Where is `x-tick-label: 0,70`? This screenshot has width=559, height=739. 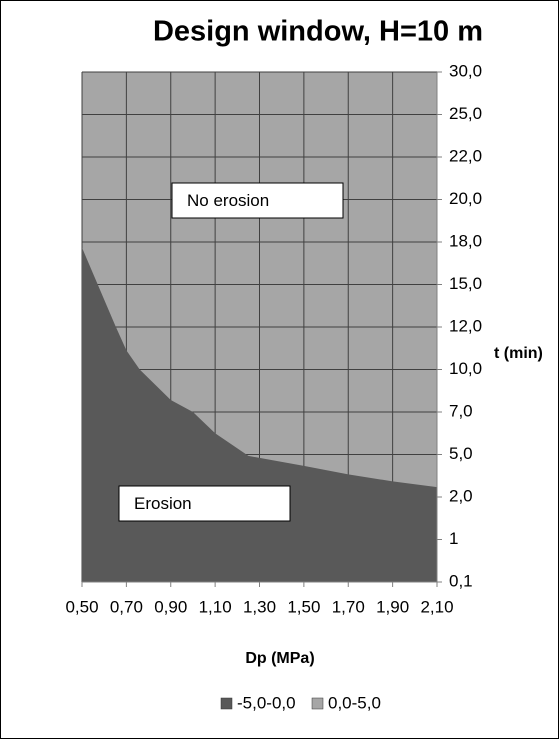 x-tick-label: 0,70 is located at coordinates (126, 606).